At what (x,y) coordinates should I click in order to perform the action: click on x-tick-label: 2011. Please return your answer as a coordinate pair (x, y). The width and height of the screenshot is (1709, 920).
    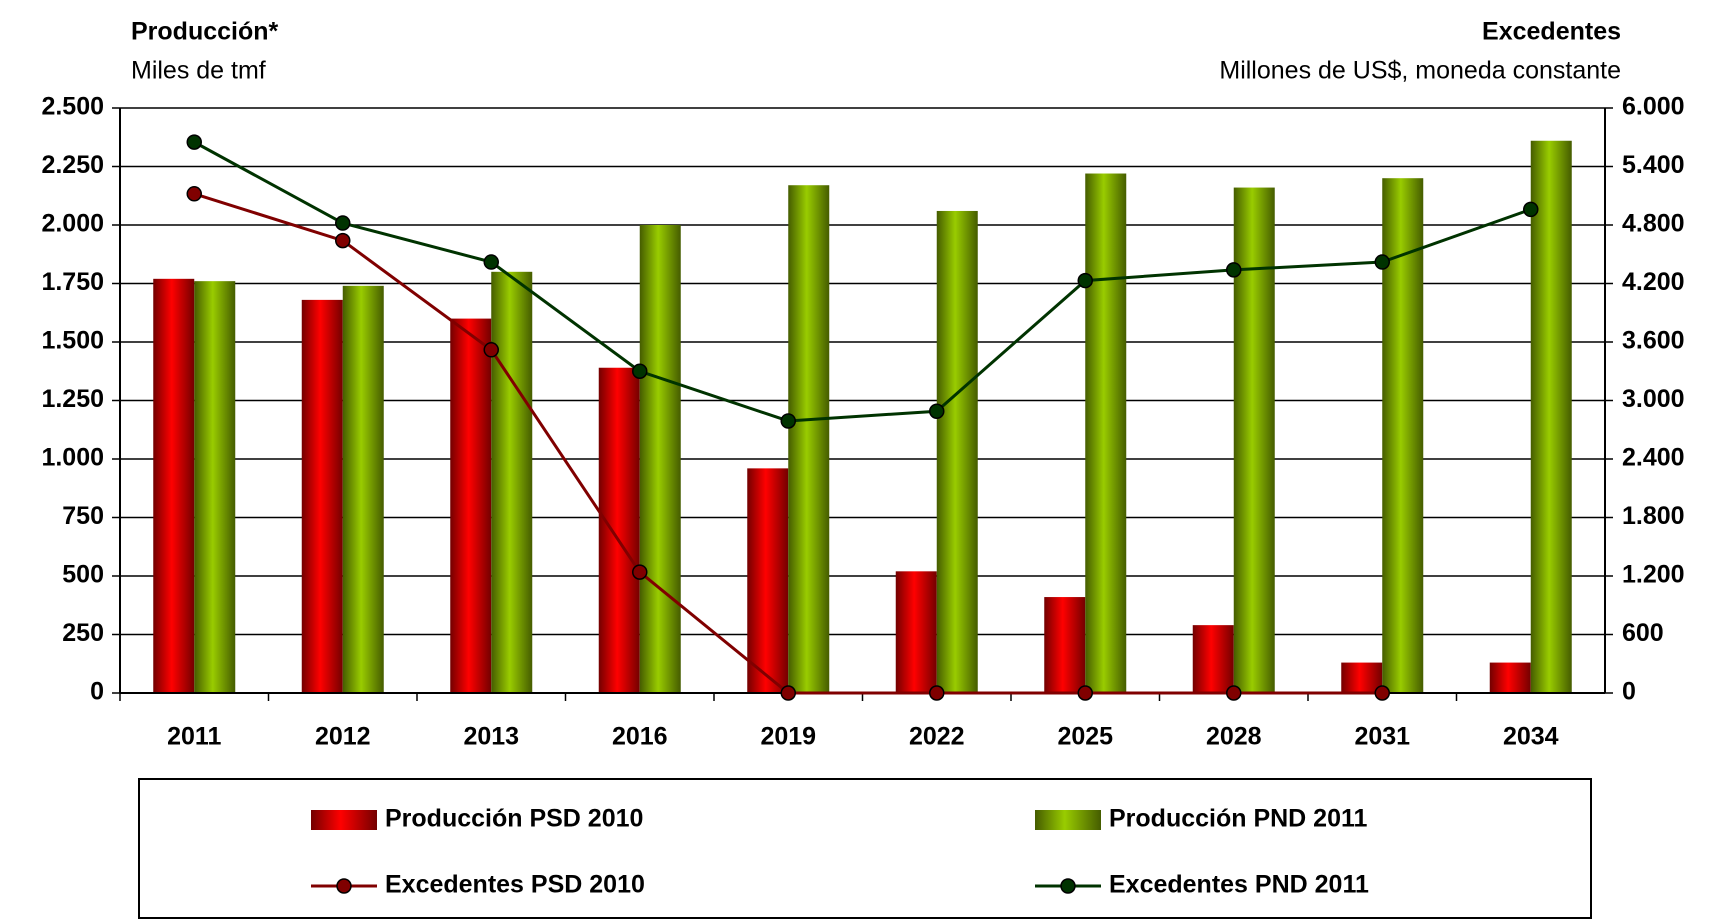
    Looking at the image, I should click on (194, 737).